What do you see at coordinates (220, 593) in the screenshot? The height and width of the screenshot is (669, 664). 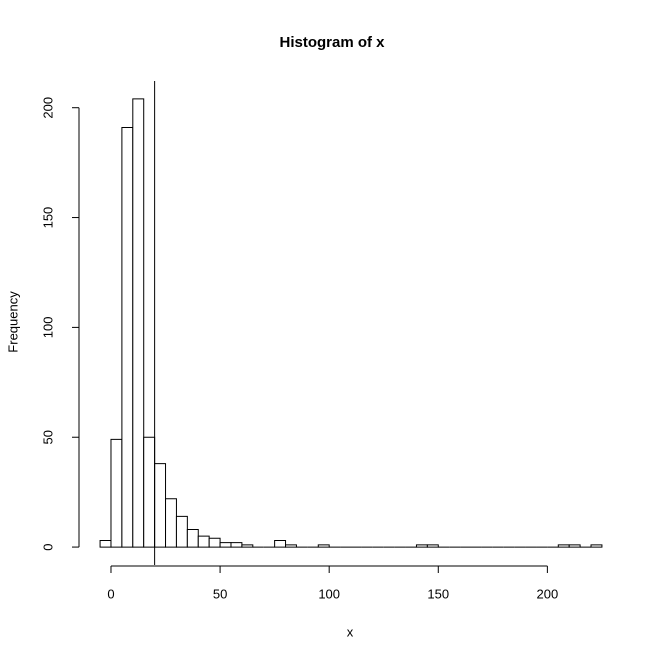 I see `x-tick-label: 50` at bounding box center [220, 593].